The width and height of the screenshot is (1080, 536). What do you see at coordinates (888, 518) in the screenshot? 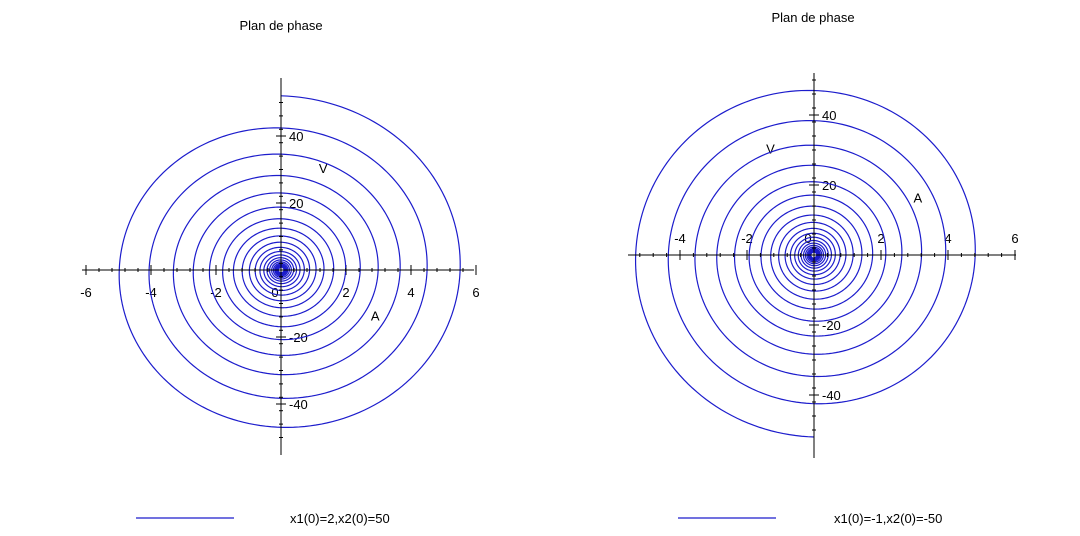
I see `legend-label: x1(0)=-1,x2(0)=-50` at bounding box center [888, 518].